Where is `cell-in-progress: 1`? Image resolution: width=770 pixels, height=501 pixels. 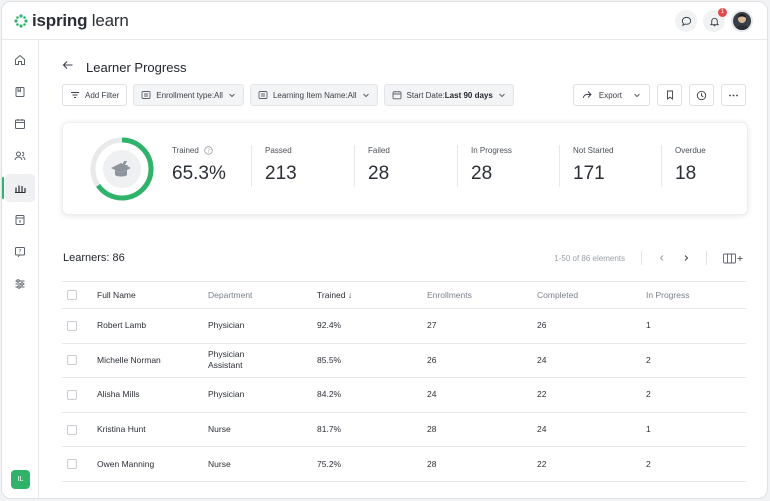
cell-in-progress: 1 is located at coordinates (648, 325).